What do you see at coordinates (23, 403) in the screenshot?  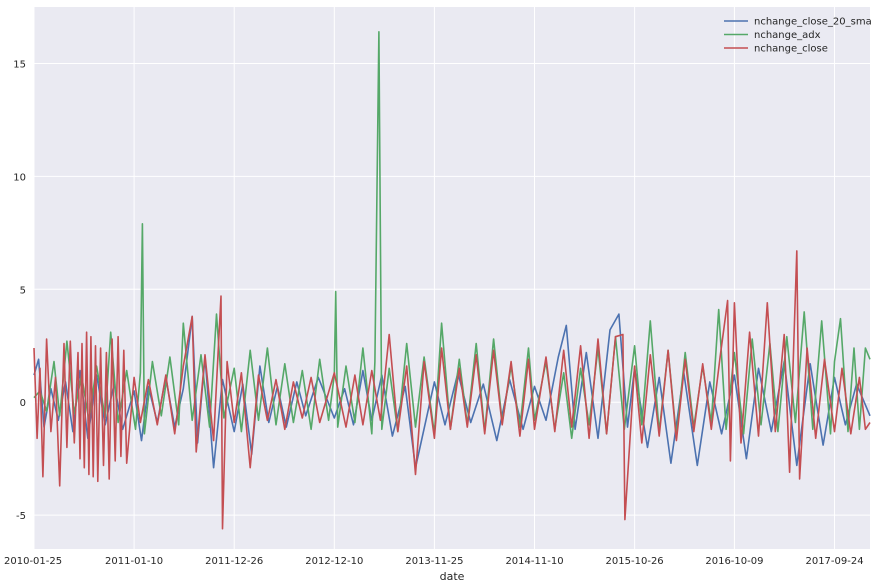 I see `y-tick-label-1: 0` at bounding box center [23, 403].